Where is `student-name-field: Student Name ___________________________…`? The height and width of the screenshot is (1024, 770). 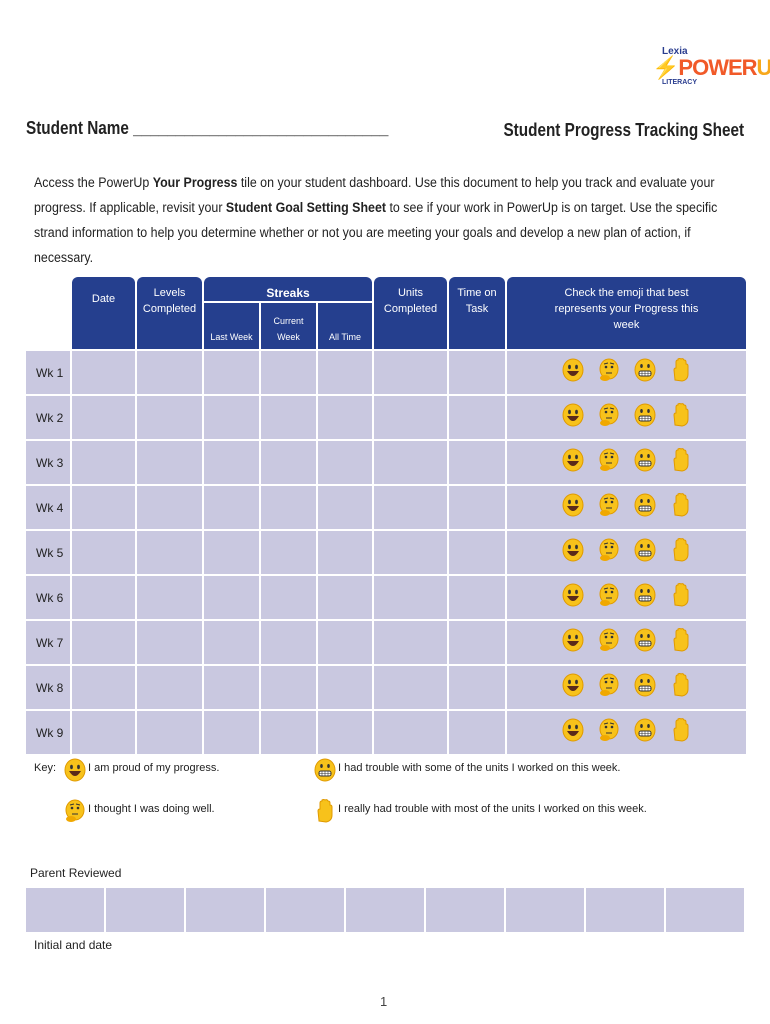
student-name-field: Student Name ___________________________… is located at coordinates (207, 128).